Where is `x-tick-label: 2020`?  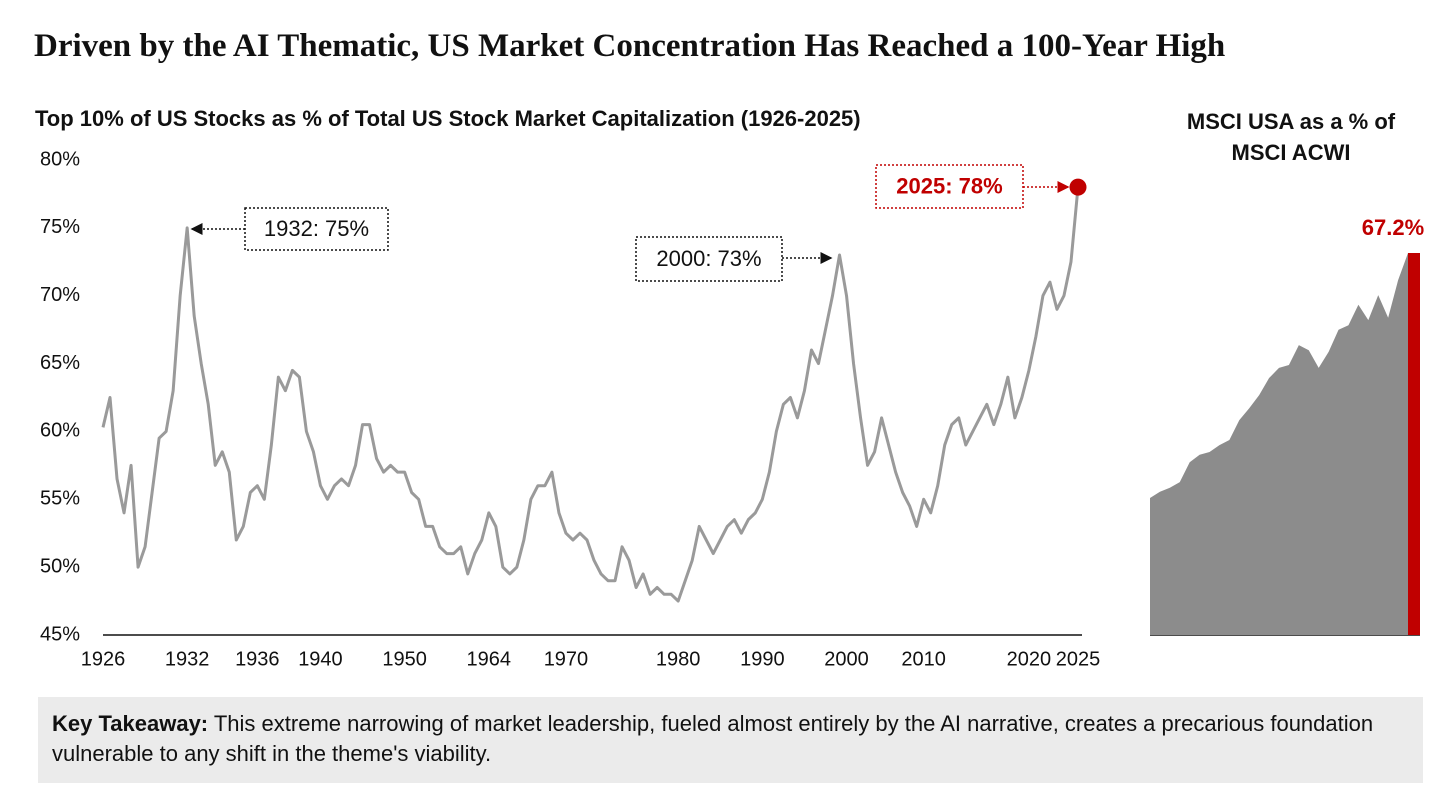 x-tick-label: 2020 is located at coordinates (1029, 659).